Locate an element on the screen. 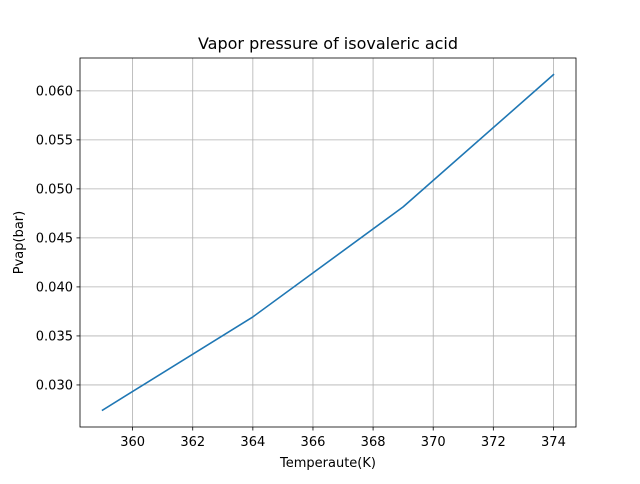  x-axis-label: Temperaute(K) is located at coordinates (327, 463).